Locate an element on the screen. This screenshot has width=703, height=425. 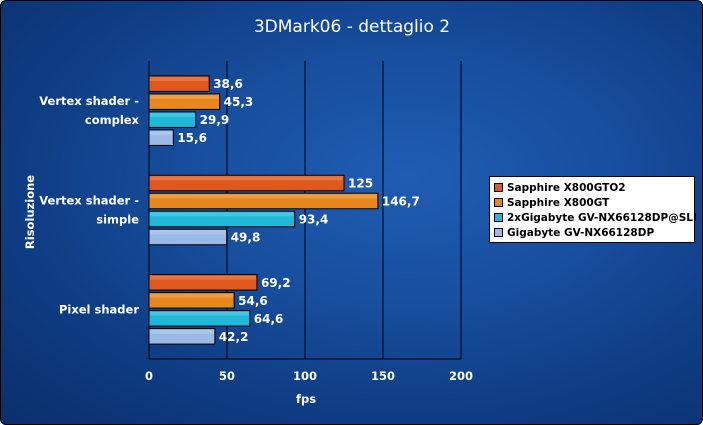
data-label: 49,8 is located at coordinates (246, 238).